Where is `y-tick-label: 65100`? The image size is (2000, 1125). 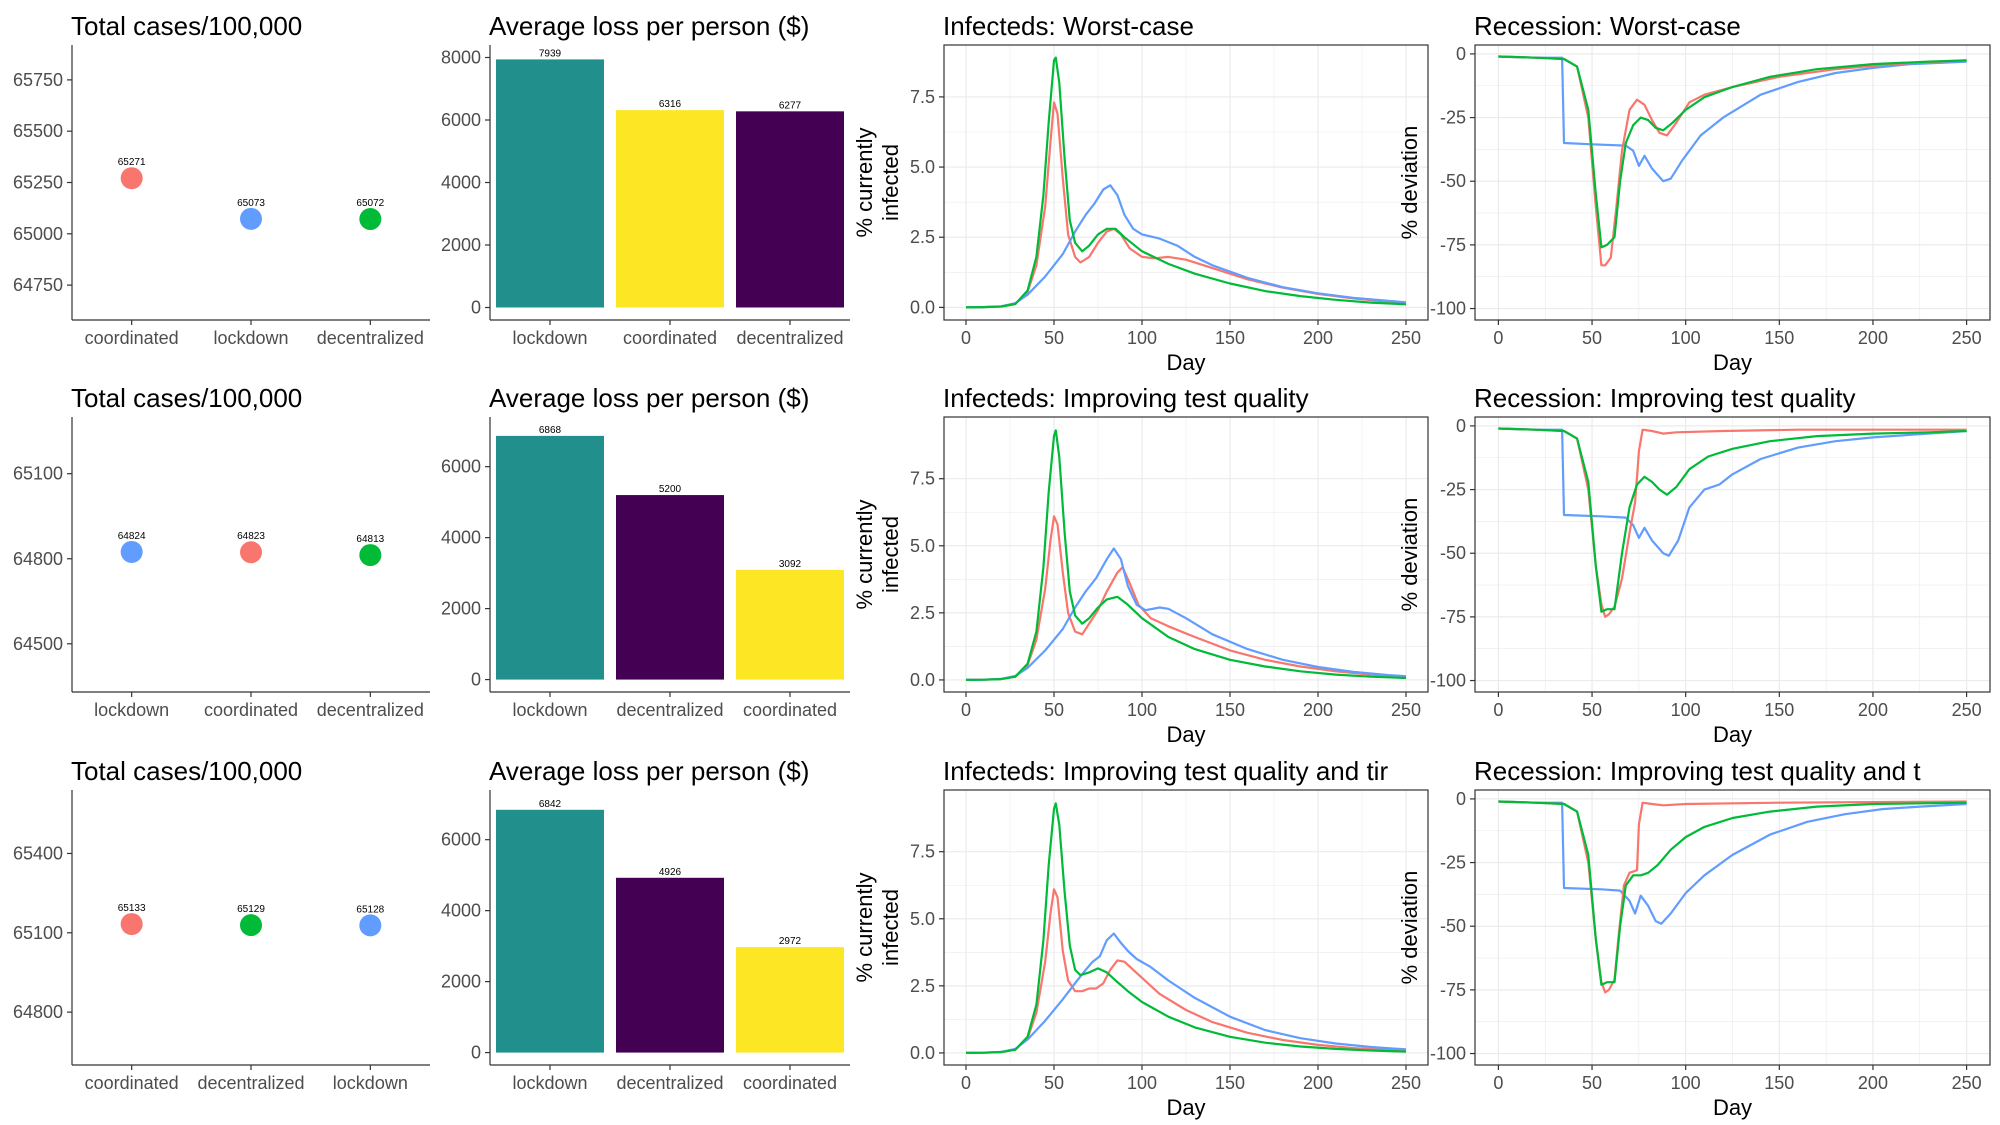 y-tick-label: 65100 is located at coordinates (38, 474).